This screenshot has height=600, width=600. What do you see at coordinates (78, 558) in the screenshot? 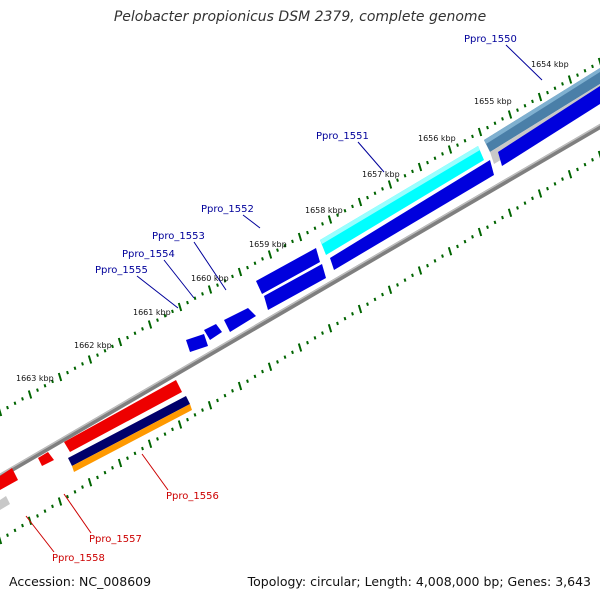
I see `gene-label: Ppro_1558` at bounding box center [78, 558].